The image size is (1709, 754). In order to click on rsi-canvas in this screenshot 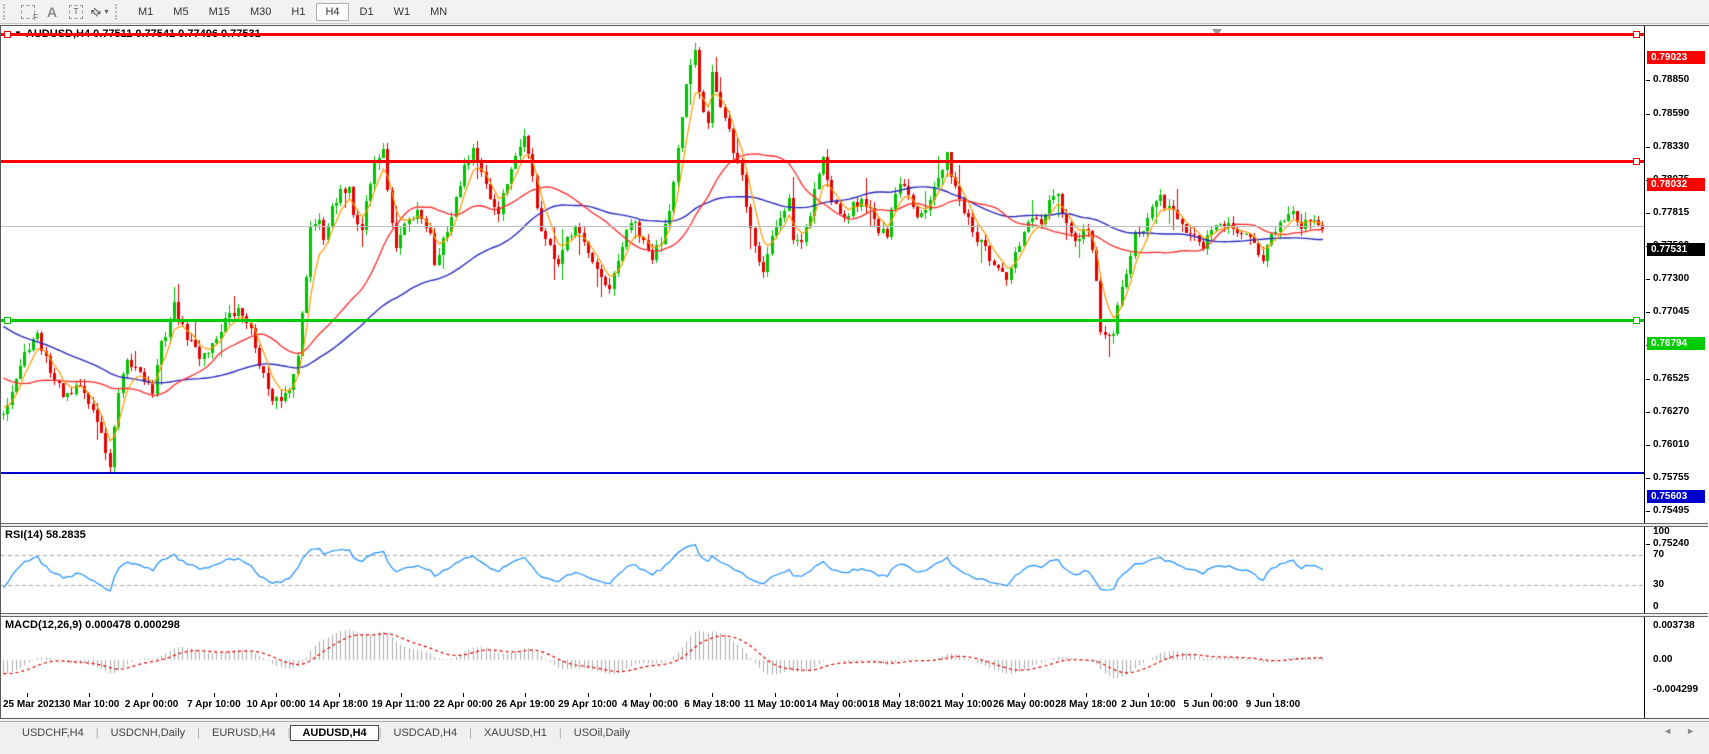, I will do `click(822, 570)`.